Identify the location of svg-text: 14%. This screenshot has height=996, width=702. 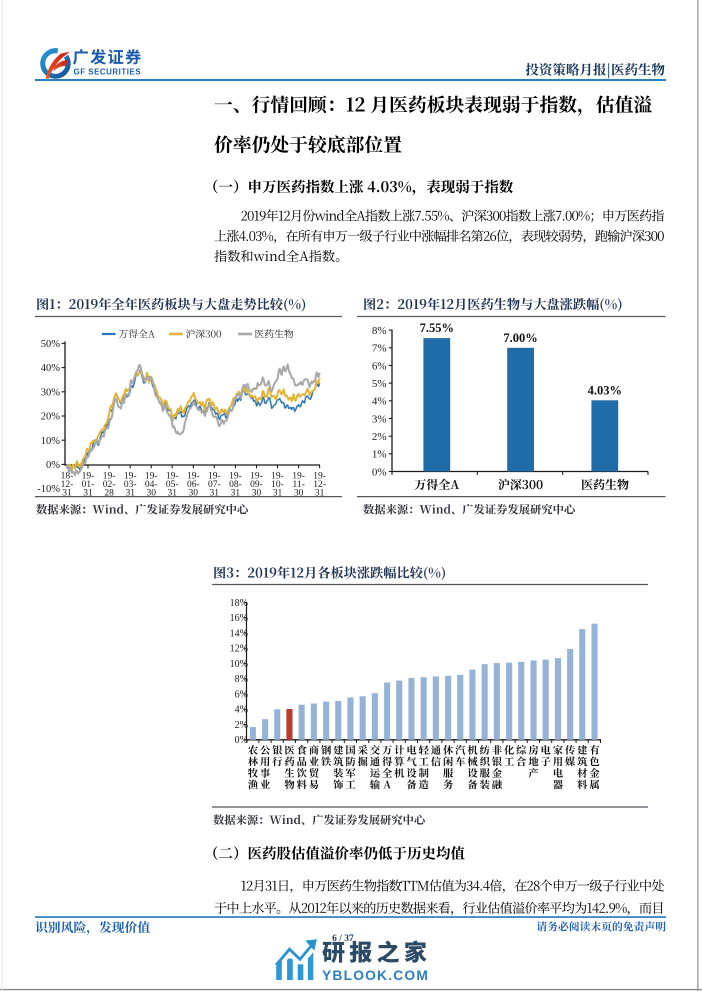
(239, 633).